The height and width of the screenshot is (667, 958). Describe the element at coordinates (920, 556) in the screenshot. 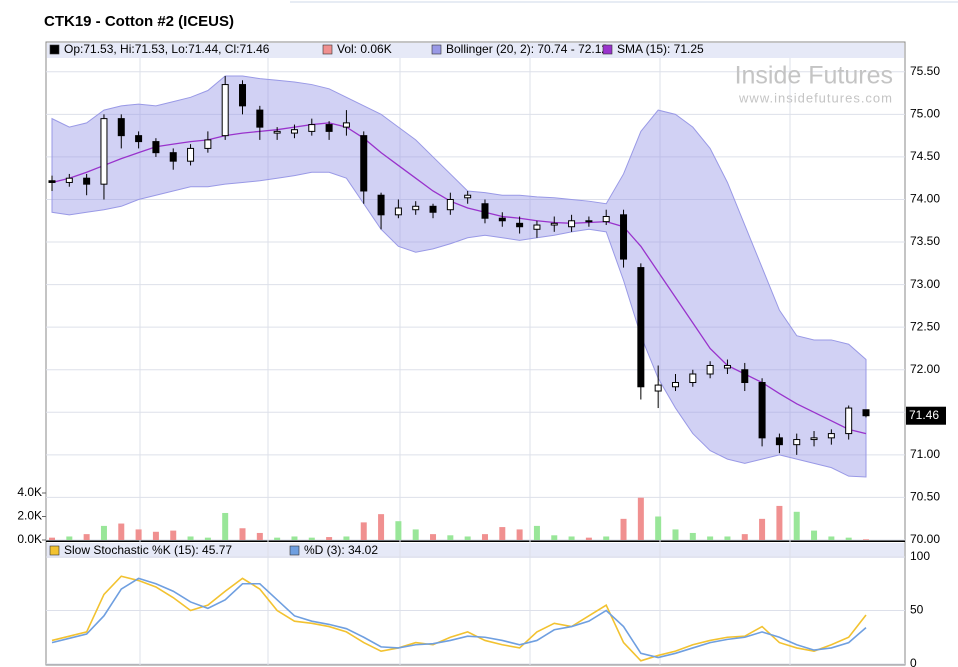

I see `y-tick-label: 100` at that location.